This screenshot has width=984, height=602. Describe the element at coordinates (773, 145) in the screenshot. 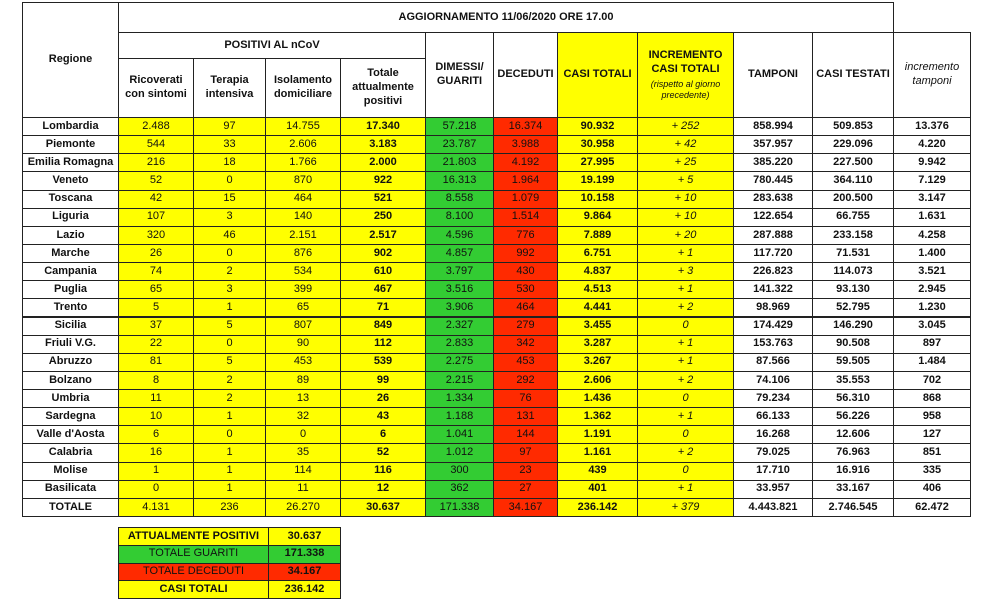

I see `table-cell: 357.957` at that location.